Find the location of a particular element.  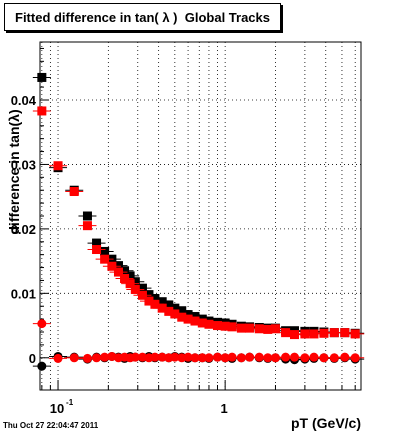

y-tick-label: 0.03 is located at coordinates (23, 164).